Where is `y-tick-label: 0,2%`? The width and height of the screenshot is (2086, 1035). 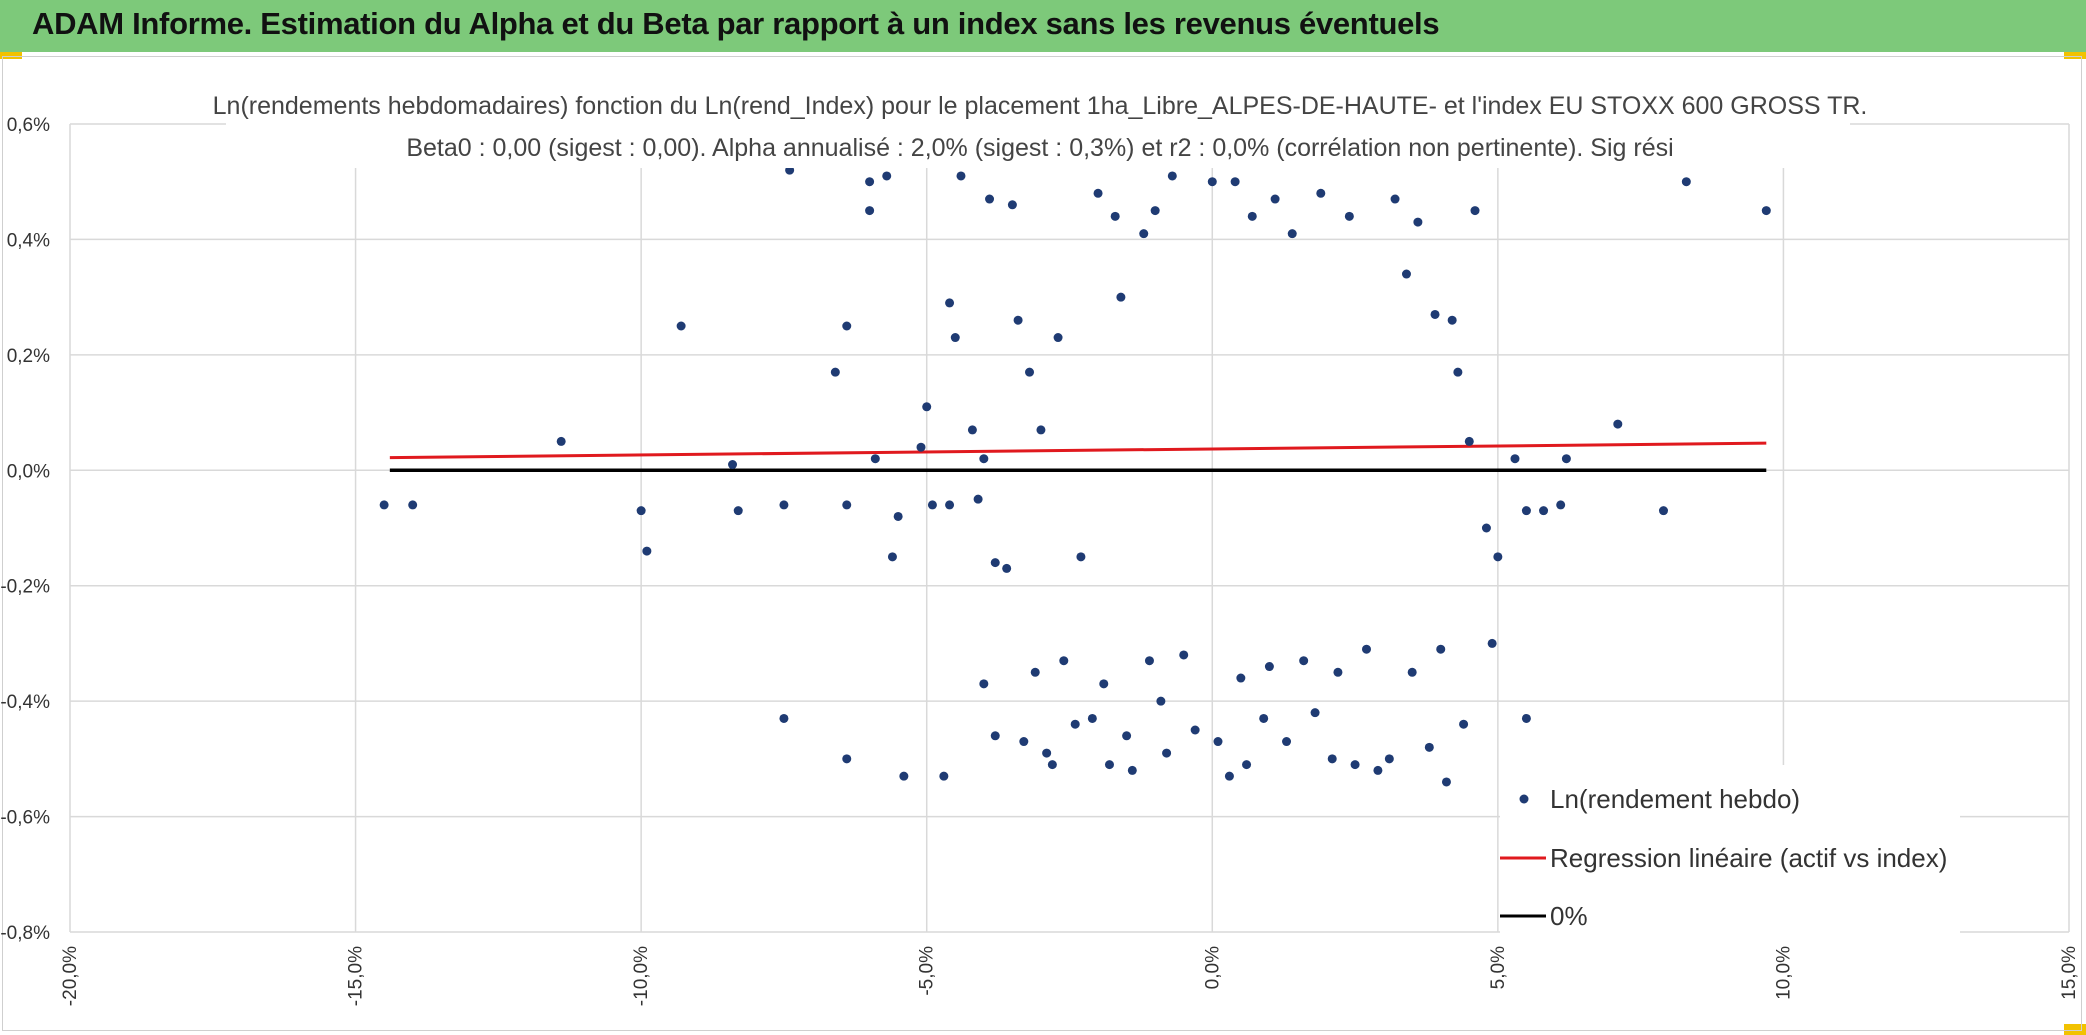
y-tick-label: 0,2% is located at coordinates (28, 356).